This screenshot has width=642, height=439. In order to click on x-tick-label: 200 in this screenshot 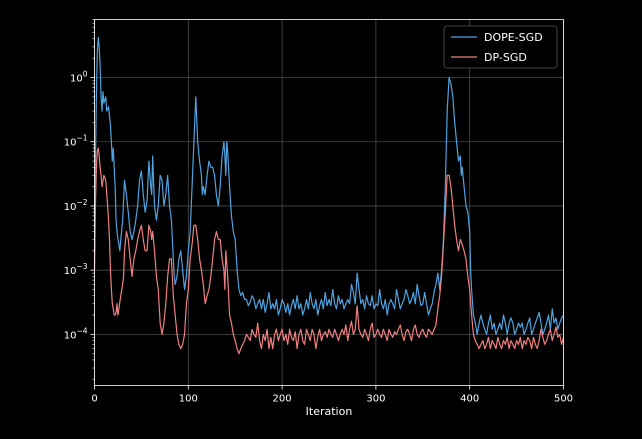, I will do `click(282, 399)`.